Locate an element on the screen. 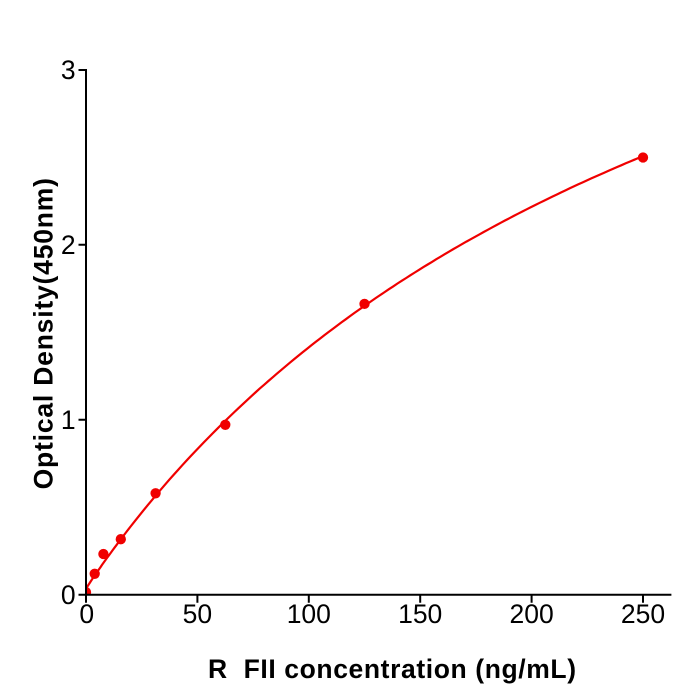 This screenshot has width=700, height=700. svg-text: 200 is located at coordinates (531, 614).